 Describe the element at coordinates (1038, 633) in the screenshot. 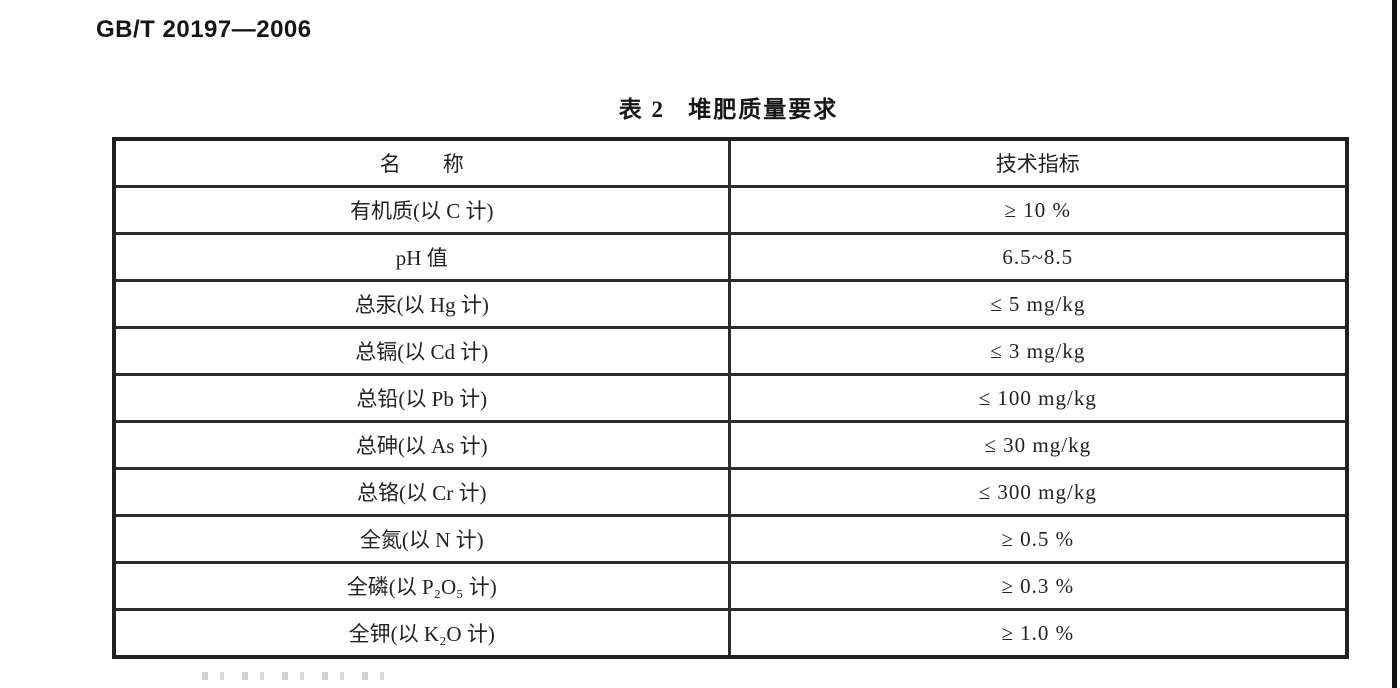

I see `row-value: ≥ 1.0 %` at that location.